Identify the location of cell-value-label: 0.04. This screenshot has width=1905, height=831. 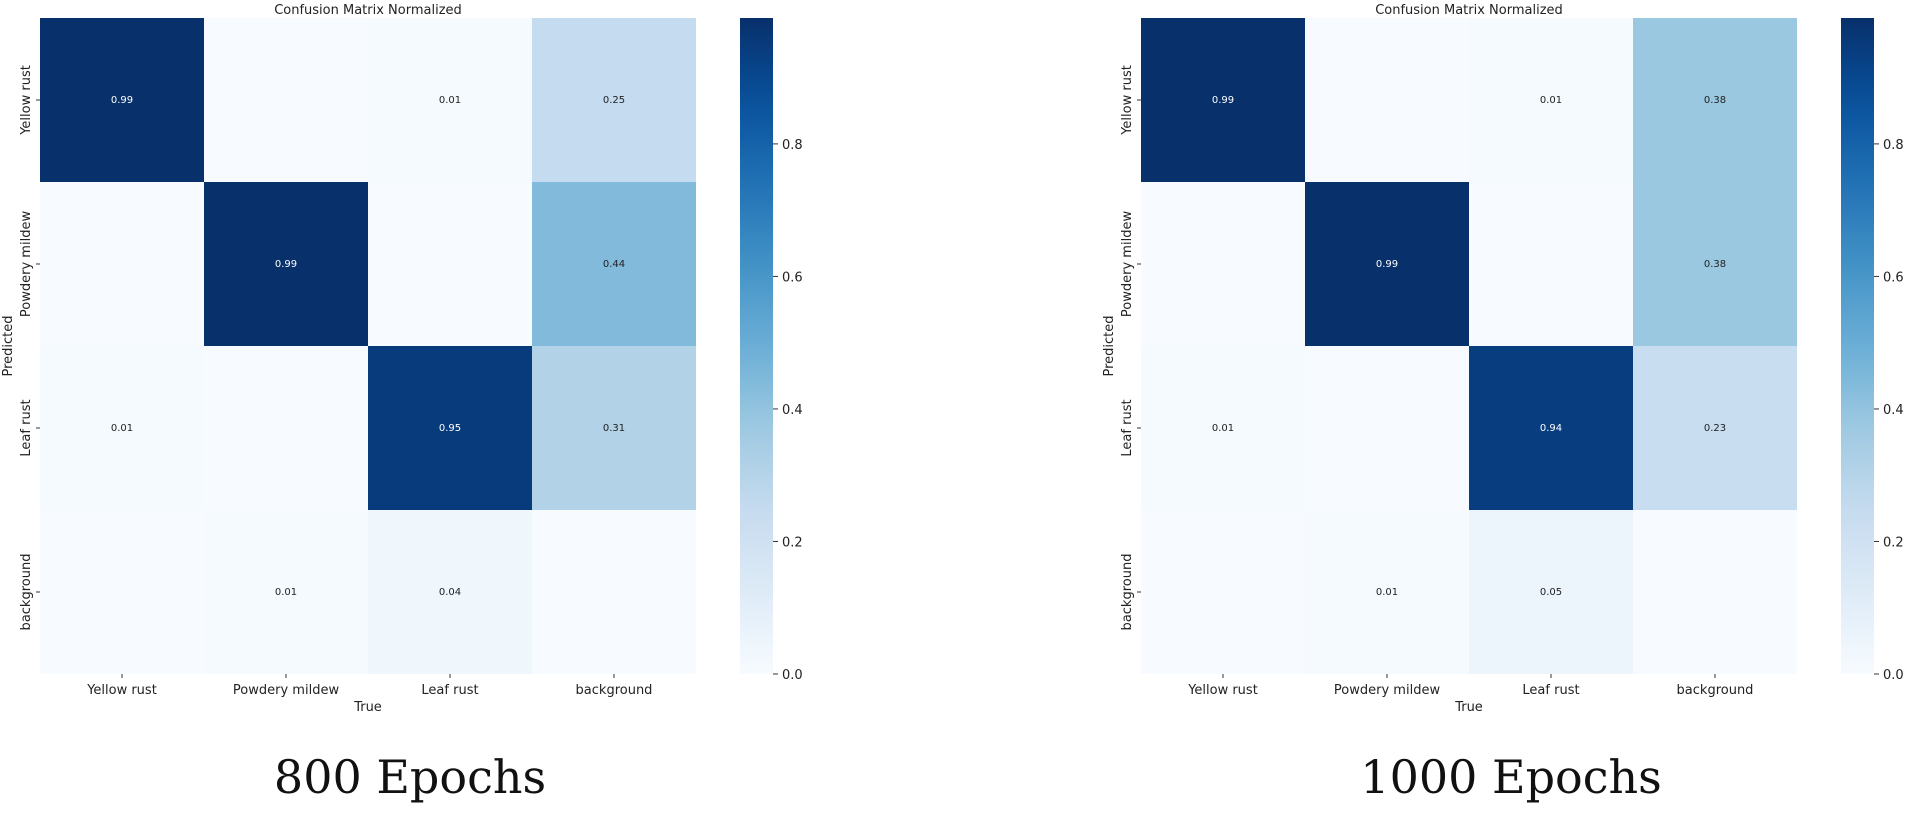
(450, 592).